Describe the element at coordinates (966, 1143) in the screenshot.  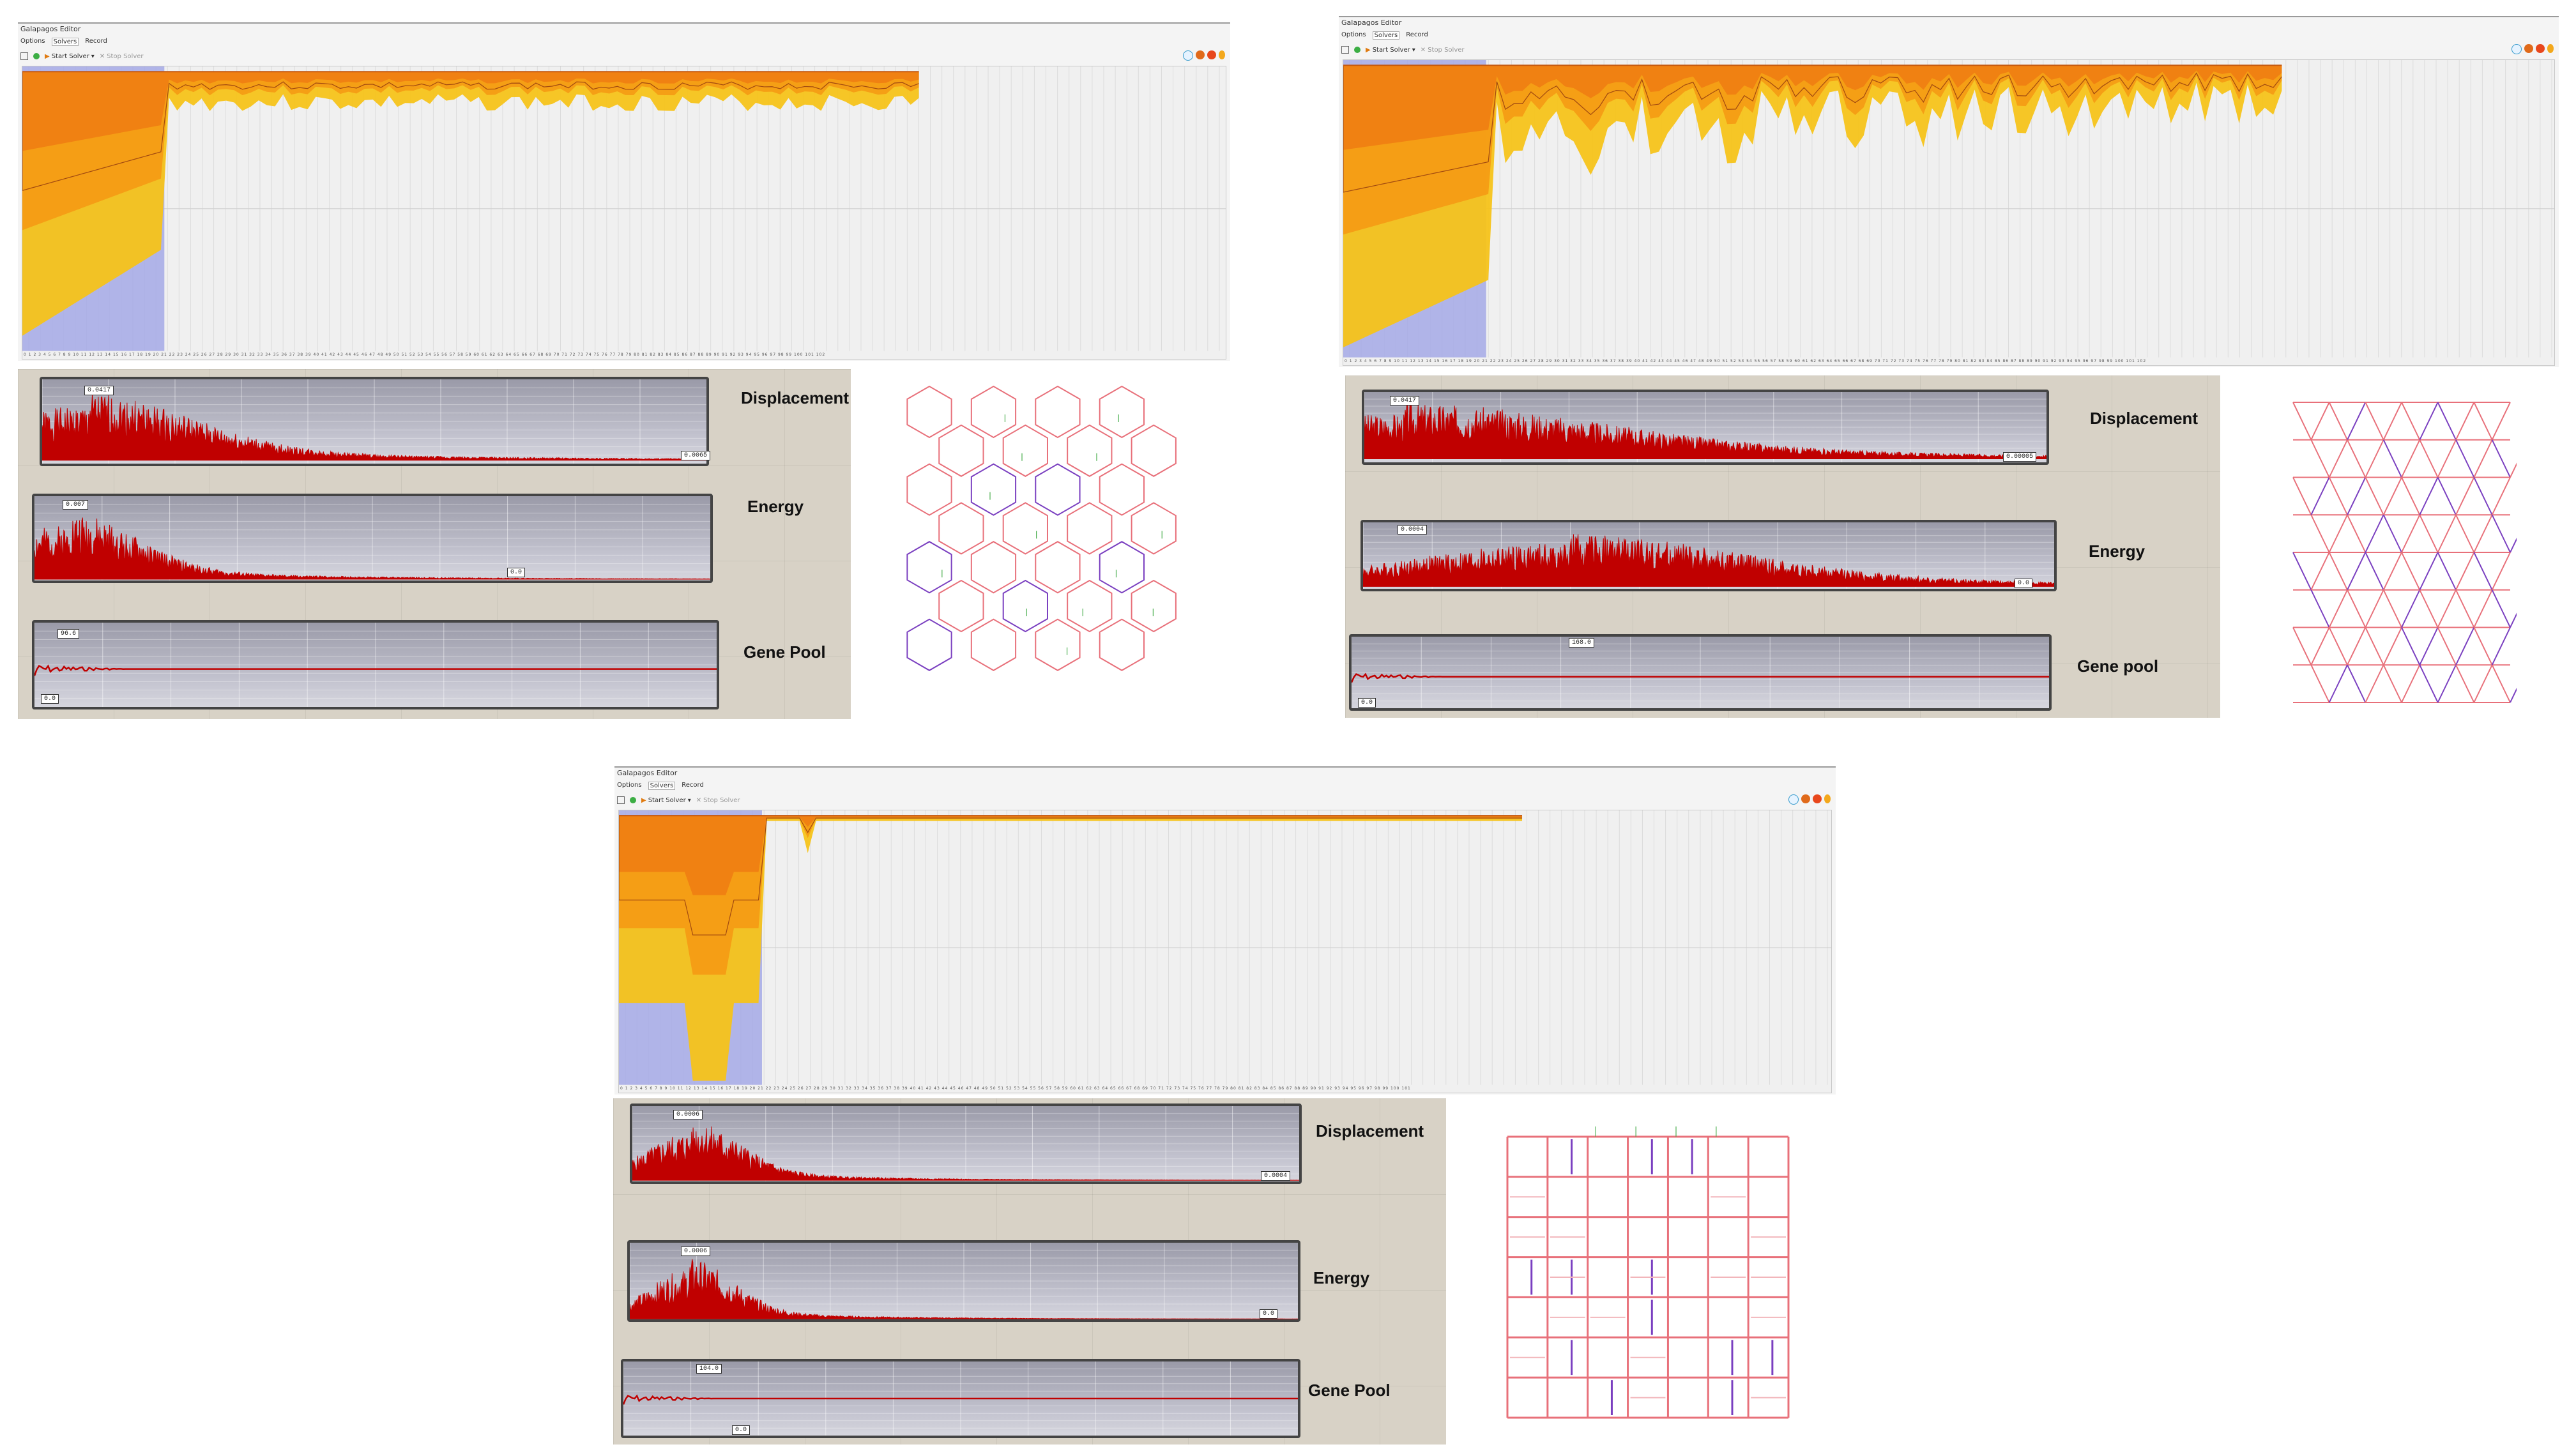
I see `displacement-graph-mapper: 0.0006 0.0004` at that location.